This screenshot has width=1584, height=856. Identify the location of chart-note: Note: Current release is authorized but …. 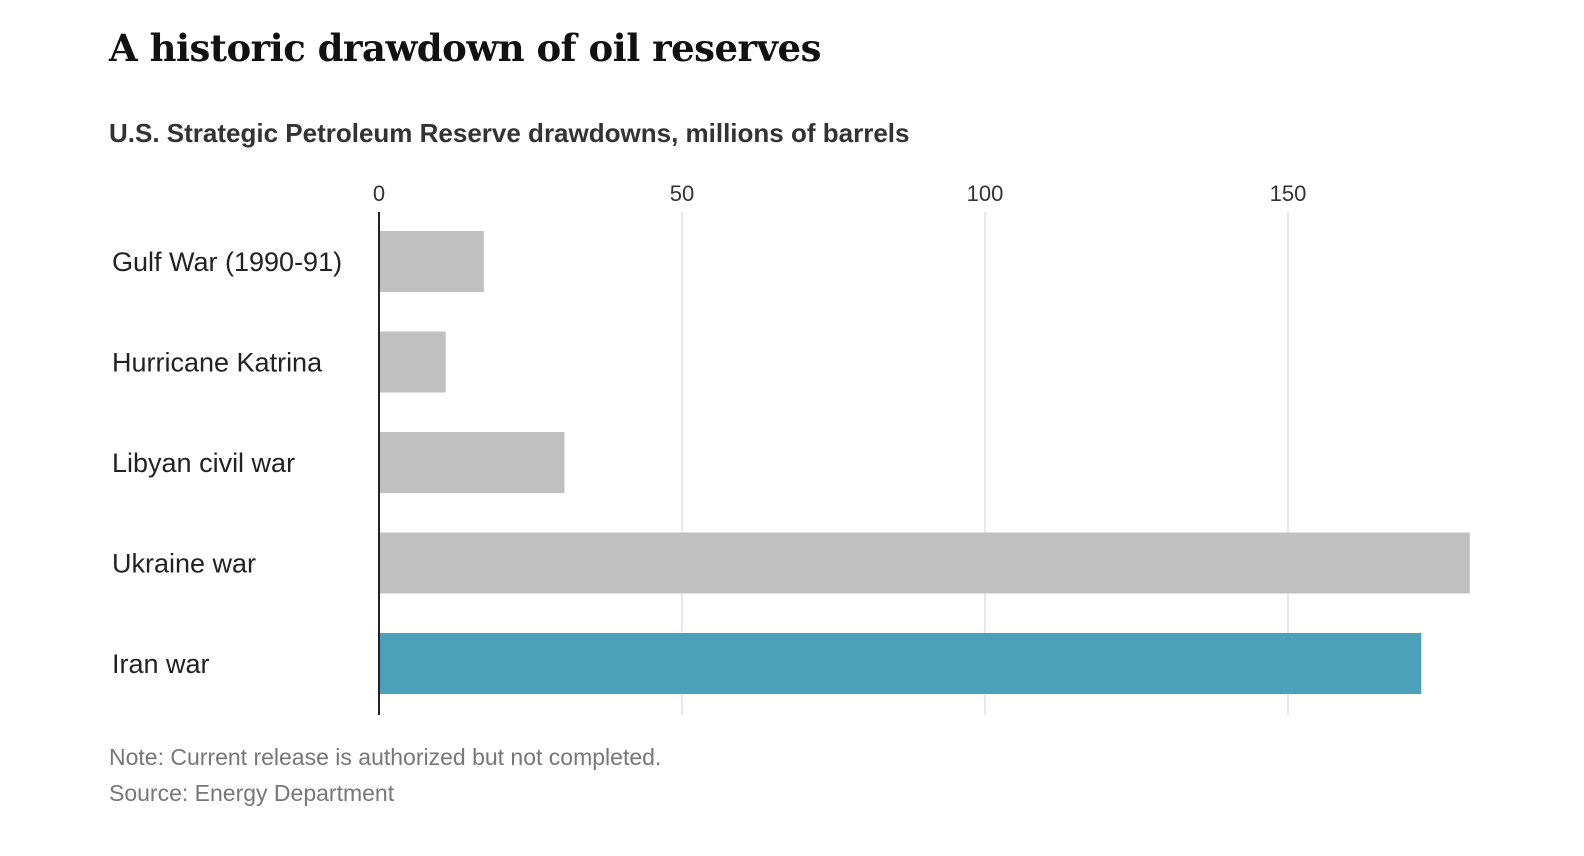
(385, 757).